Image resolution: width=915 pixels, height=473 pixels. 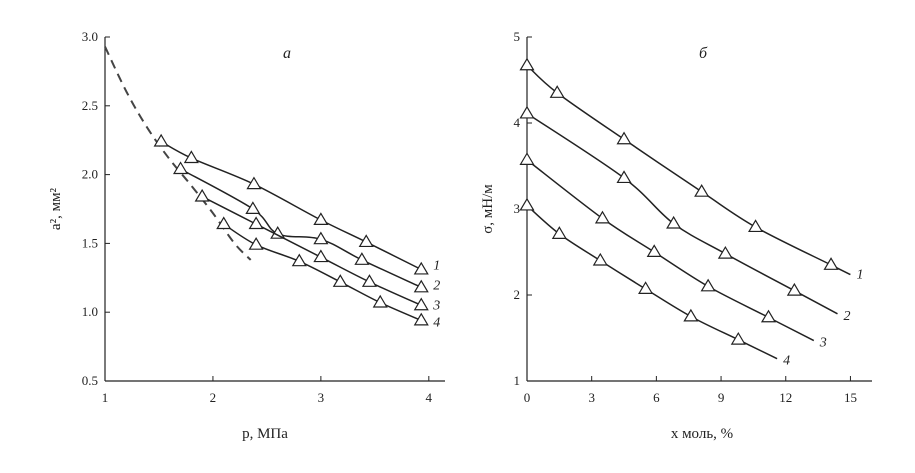 I want to click on dashed-boundary-curve, so click(x=178, y=153).